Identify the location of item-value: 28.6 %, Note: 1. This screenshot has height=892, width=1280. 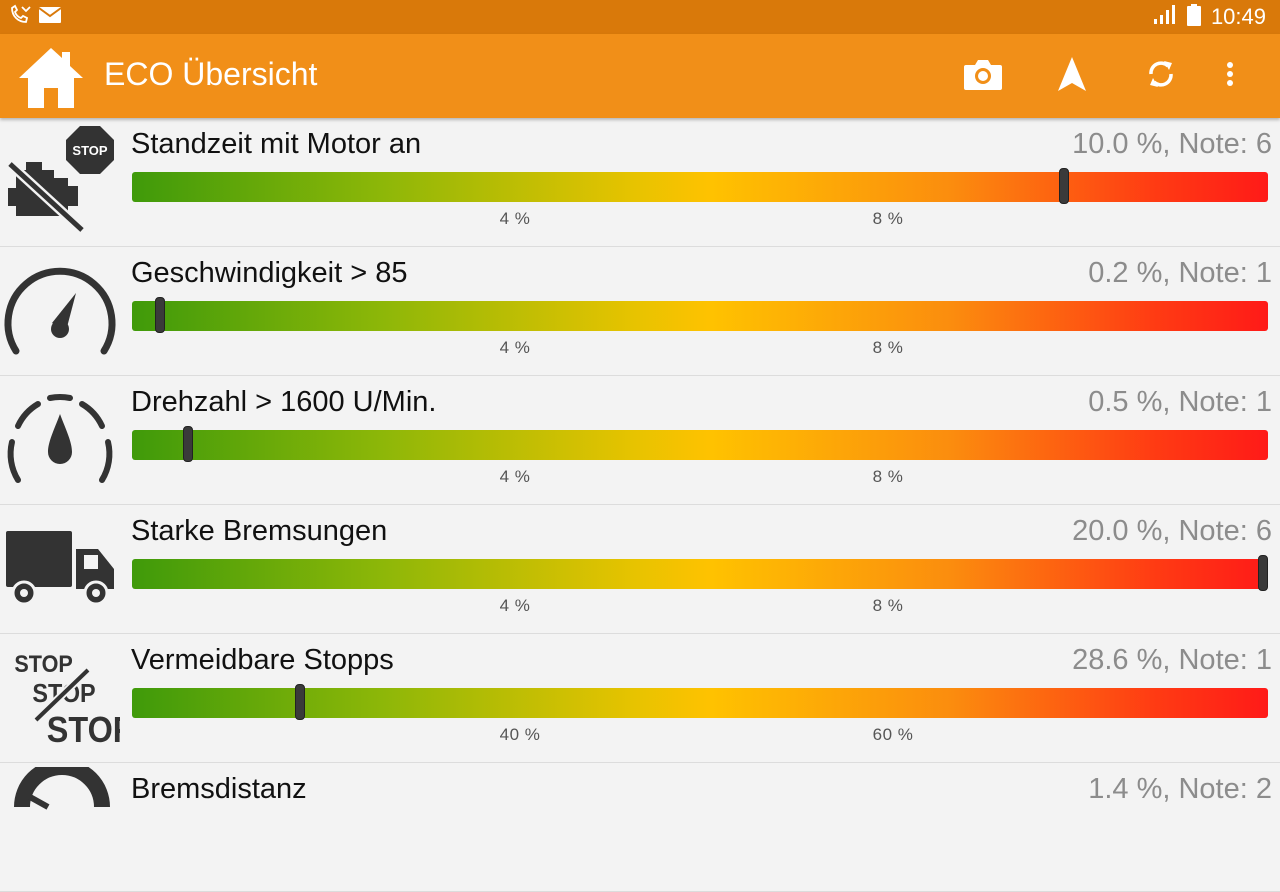
(1172, 660).